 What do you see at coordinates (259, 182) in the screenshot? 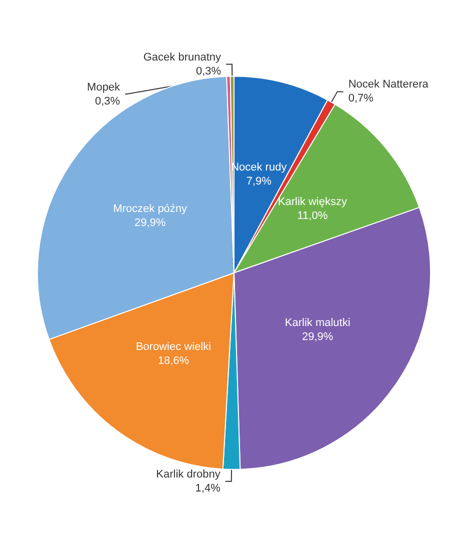
I see `data-label: 7,9%` at bounding box center [259, 182].